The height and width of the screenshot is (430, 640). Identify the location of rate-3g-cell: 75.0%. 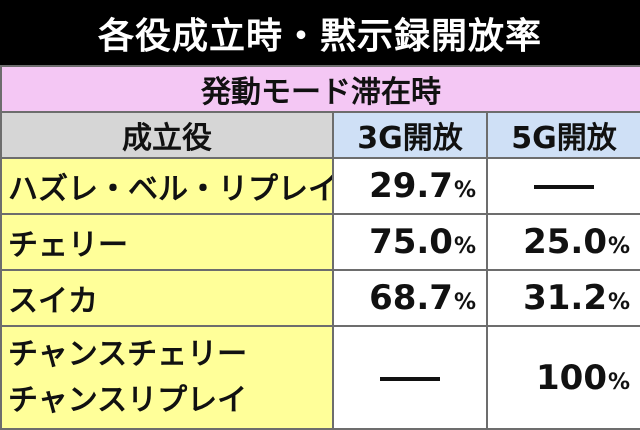
(410, 242).